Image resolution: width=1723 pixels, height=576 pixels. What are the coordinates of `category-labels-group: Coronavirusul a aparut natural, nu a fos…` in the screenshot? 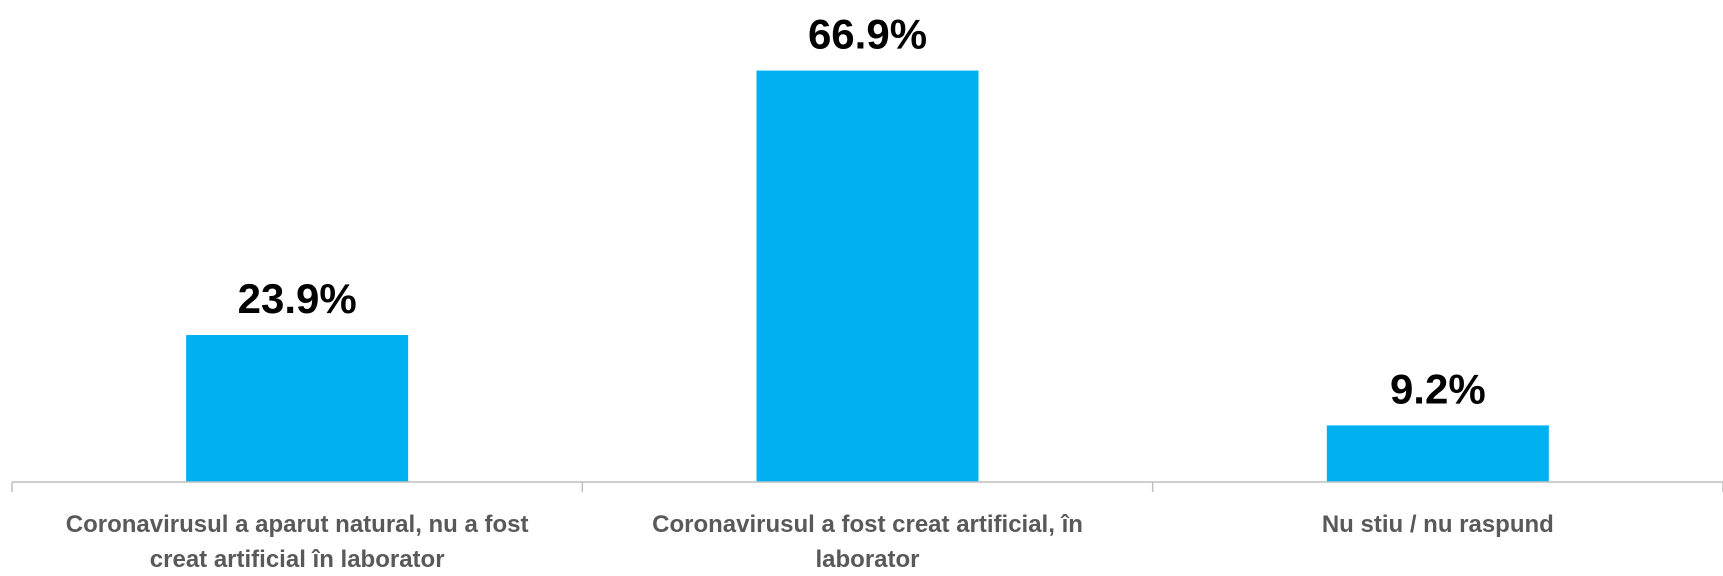 It's located at (810, 542).